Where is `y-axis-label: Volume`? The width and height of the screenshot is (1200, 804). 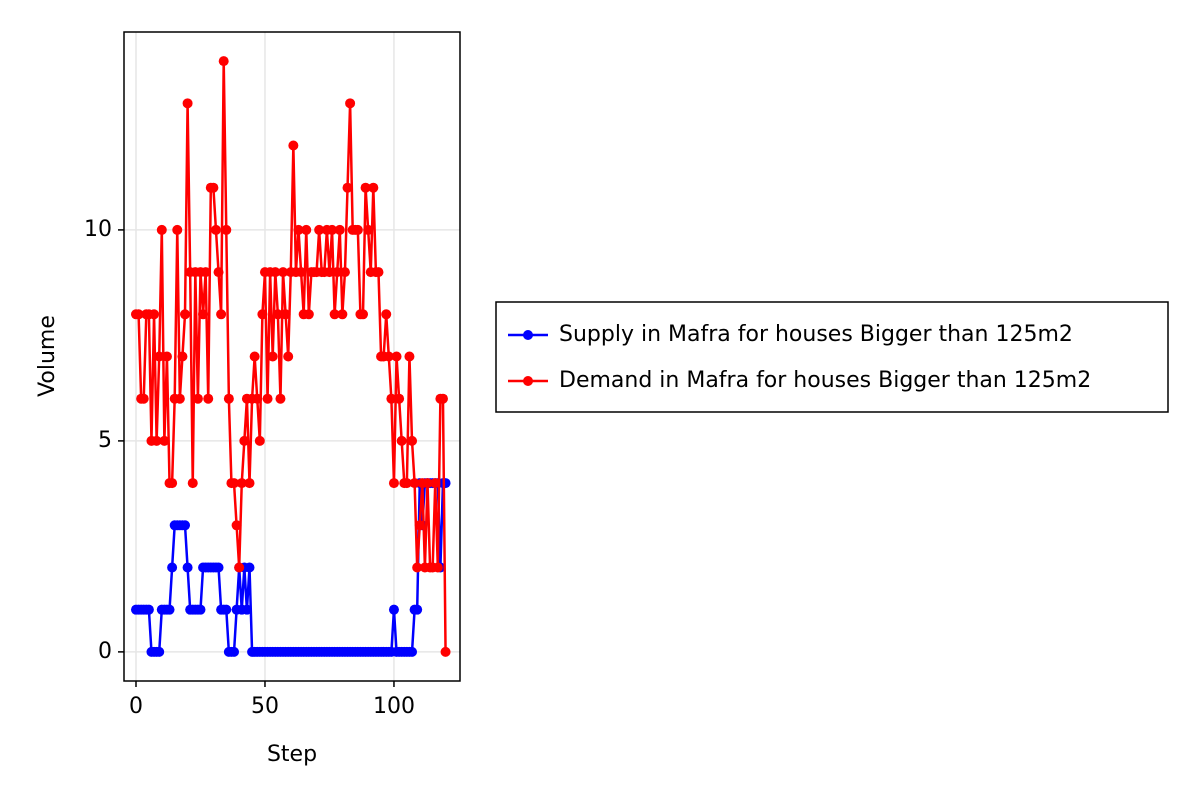 y-axis-label: Volume is located at coordinates (47, 356).